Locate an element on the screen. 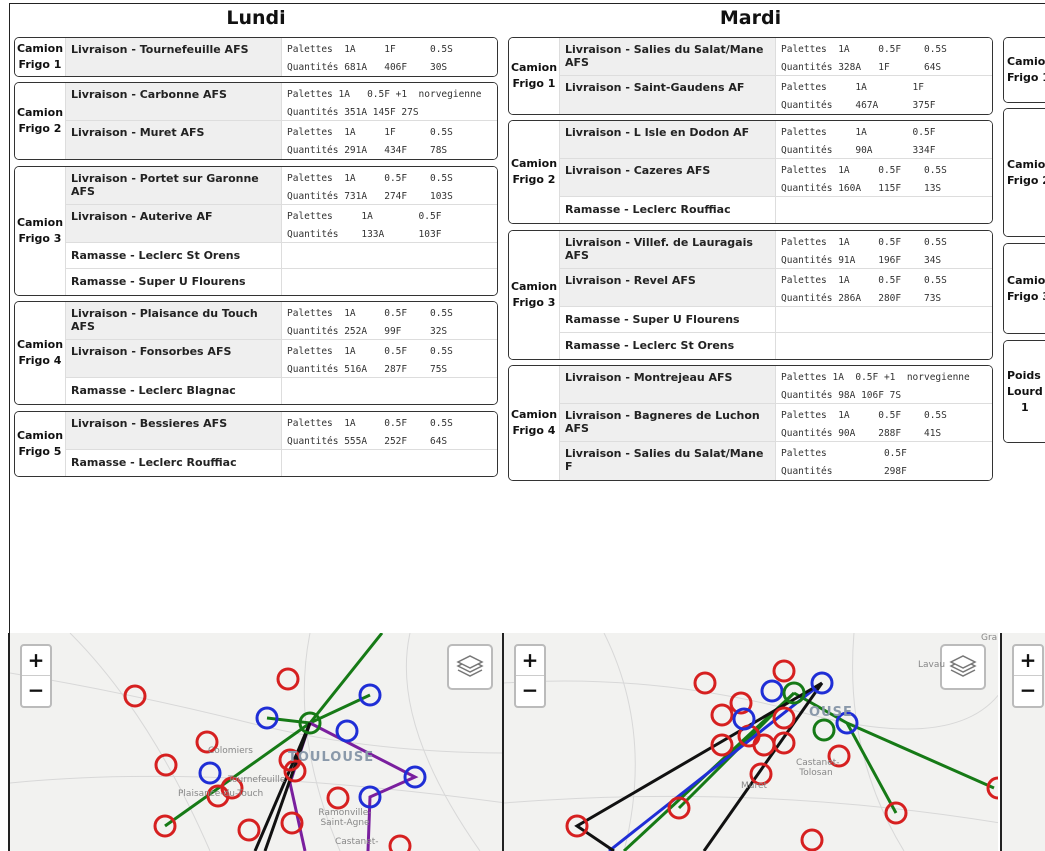 This screenshot has height=851, width=1045. map-place-label: Lavau is located at coordinates (932, 665).